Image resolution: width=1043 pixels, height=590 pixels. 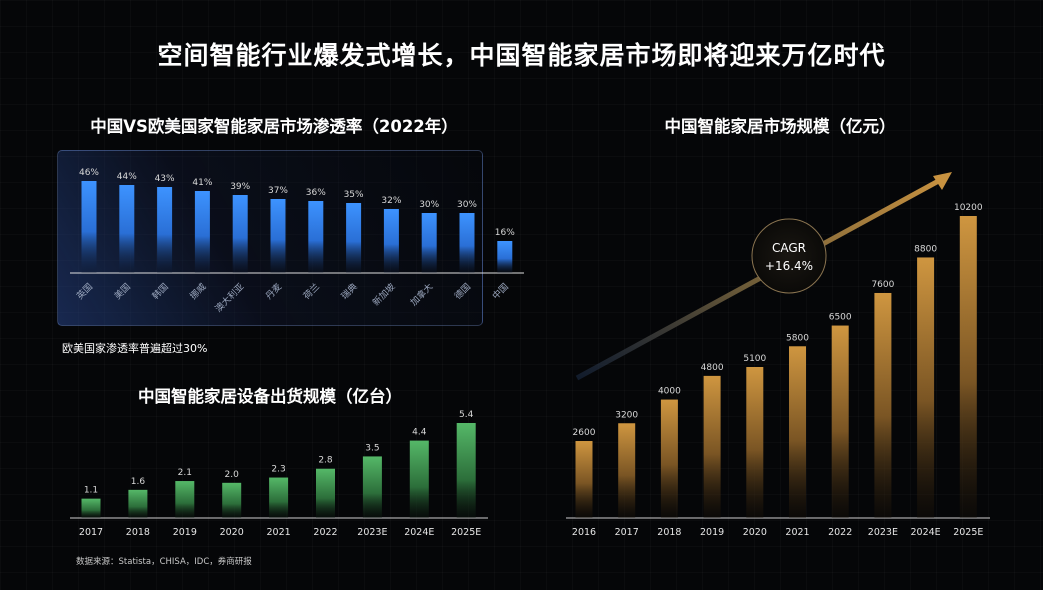 I want to click on tick-label: 瑞典, so click(x=348, y=291).